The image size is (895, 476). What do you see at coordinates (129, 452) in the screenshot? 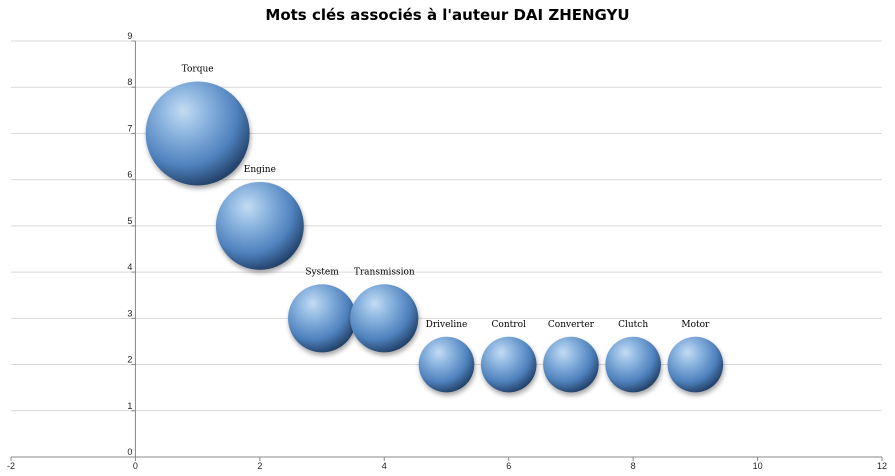
I see `y-tick-label: 0` at bounding box center [129, 452].